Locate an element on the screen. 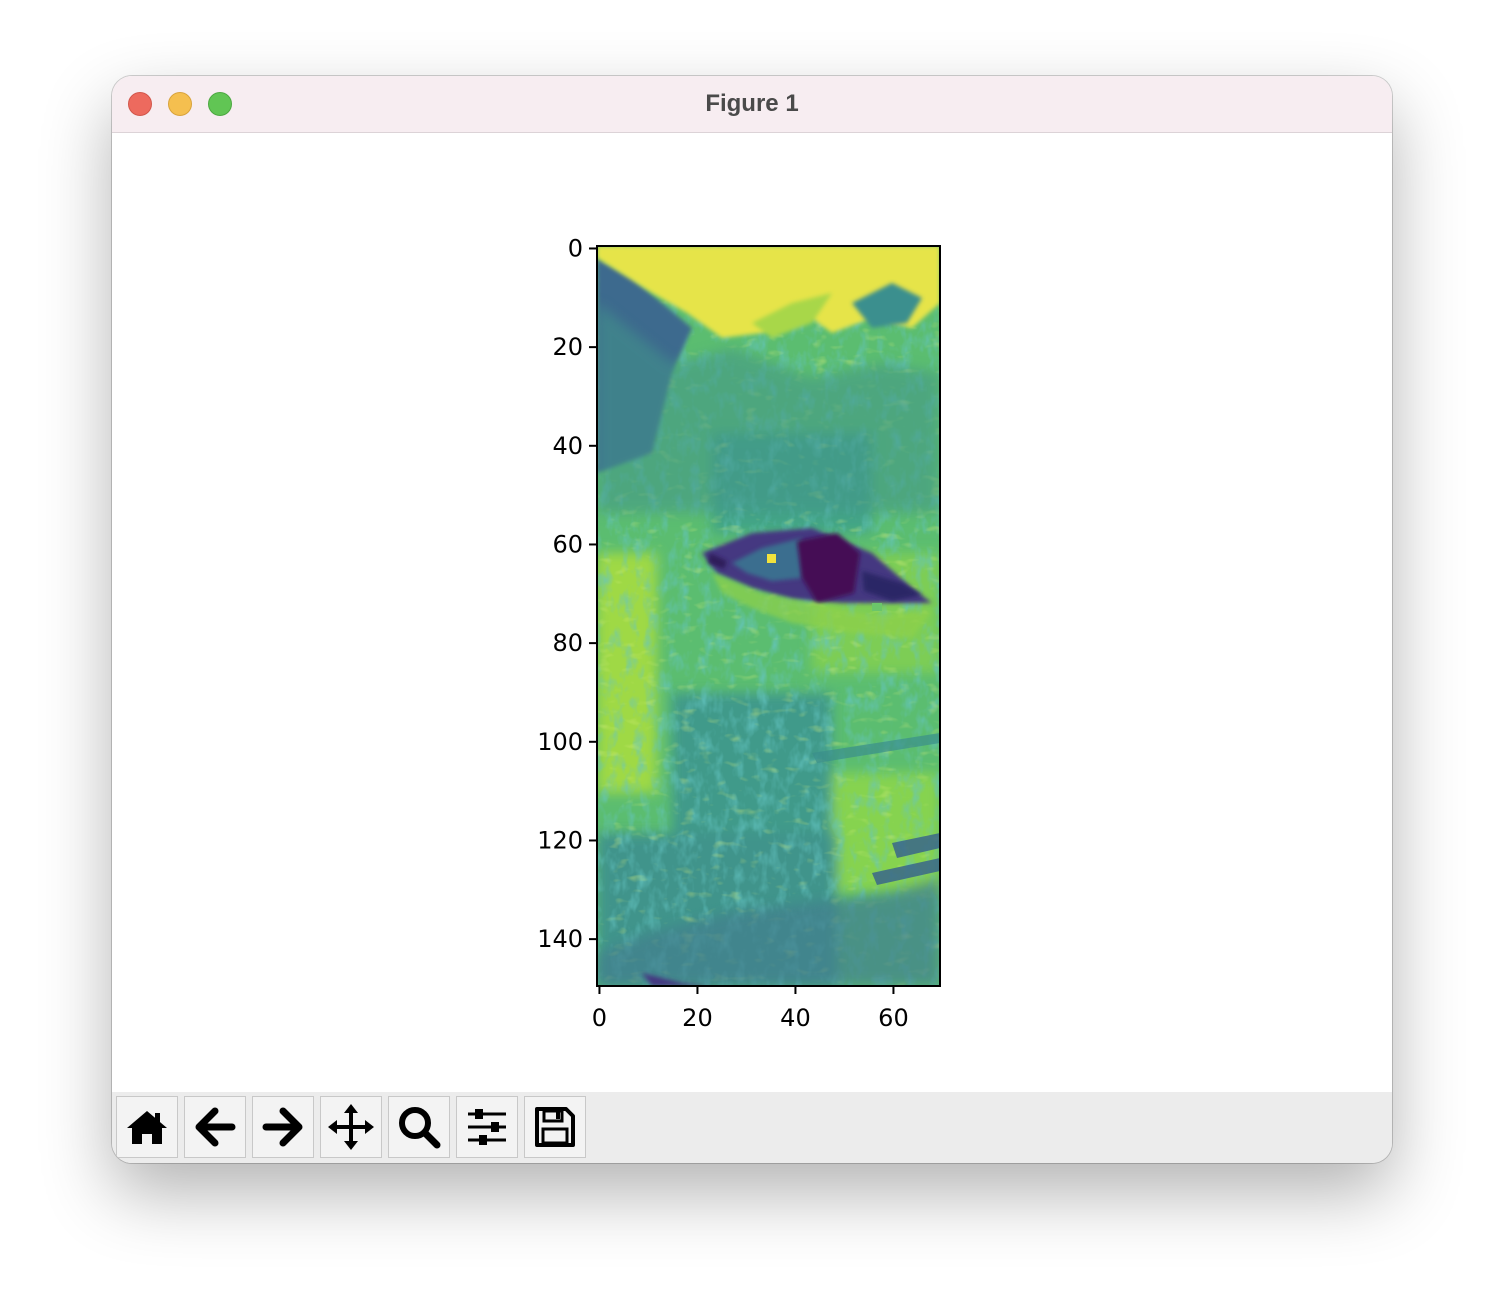 This screenshot has height=1312, width=1504. y-axis: 0 20 40 60 80 100 120 140 is located at coordinates (567, 593).